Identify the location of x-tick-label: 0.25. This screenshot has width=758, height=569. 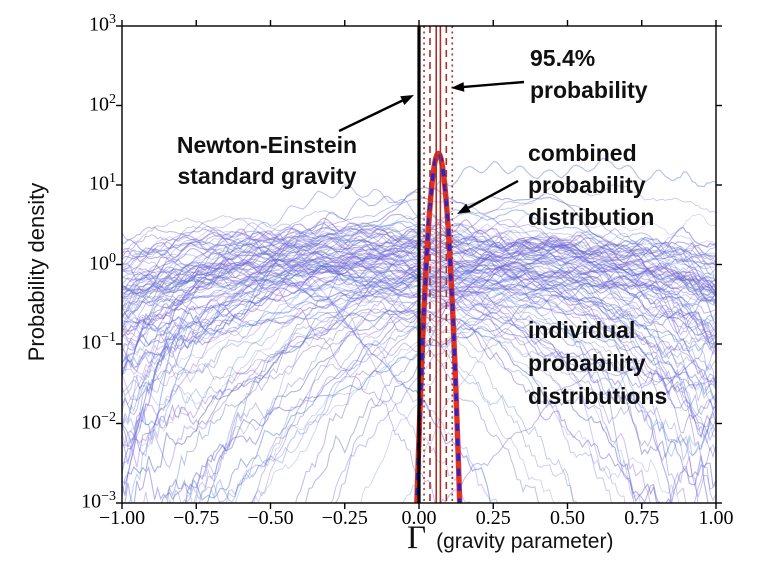
(493, 518).